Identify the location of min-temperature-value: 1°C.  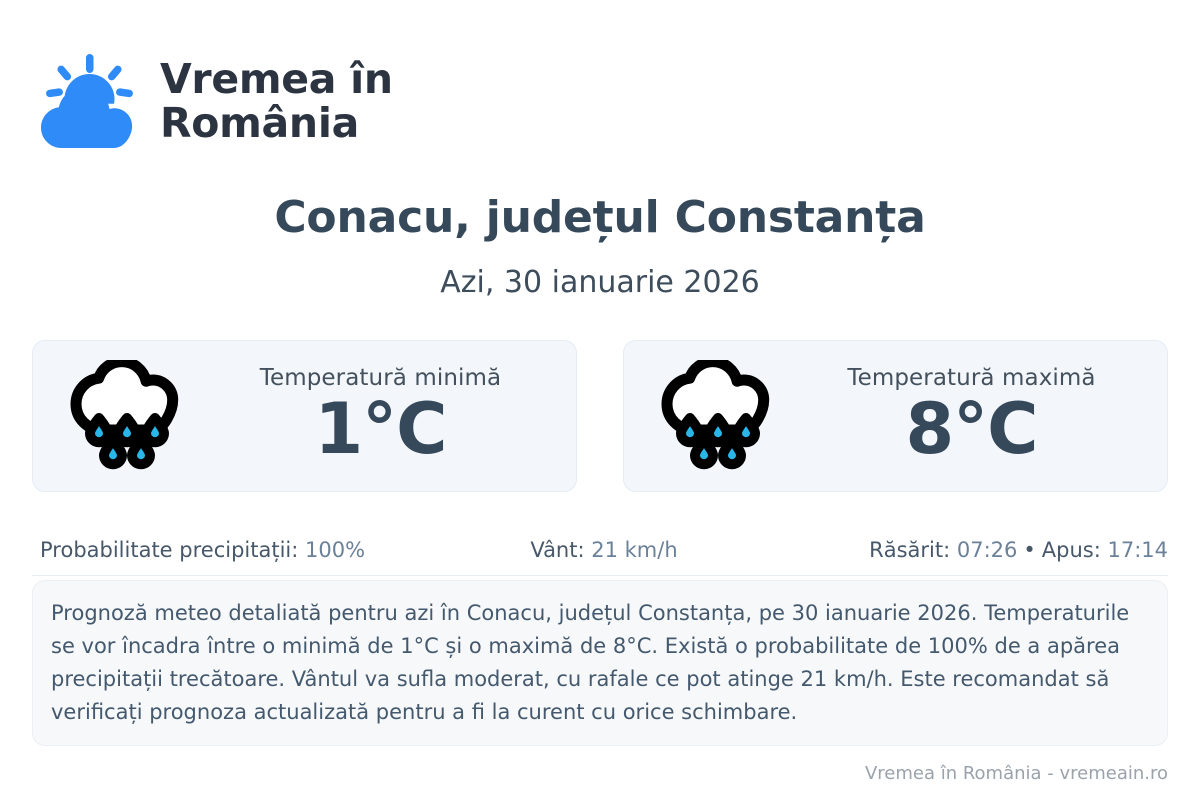
(380, 428).